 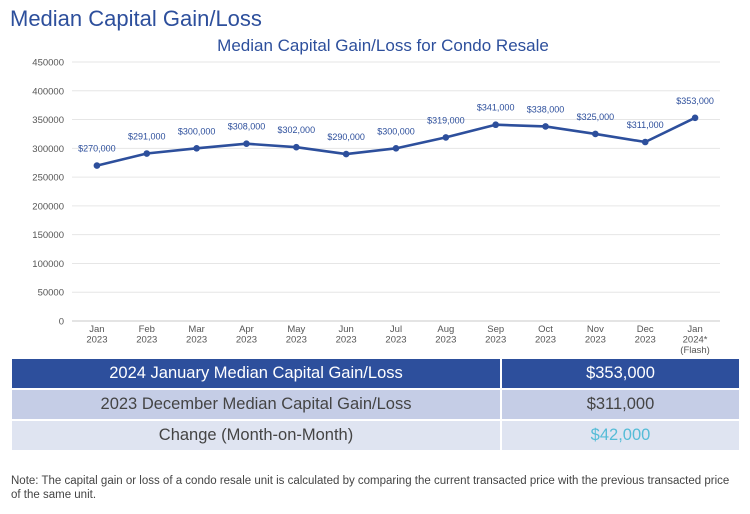 What do you see at coordinates (256, 403) in the screenshot?
I see `summary-label: 2023 December Median Capital Gain/Loss` at bounding box center [256, 403].